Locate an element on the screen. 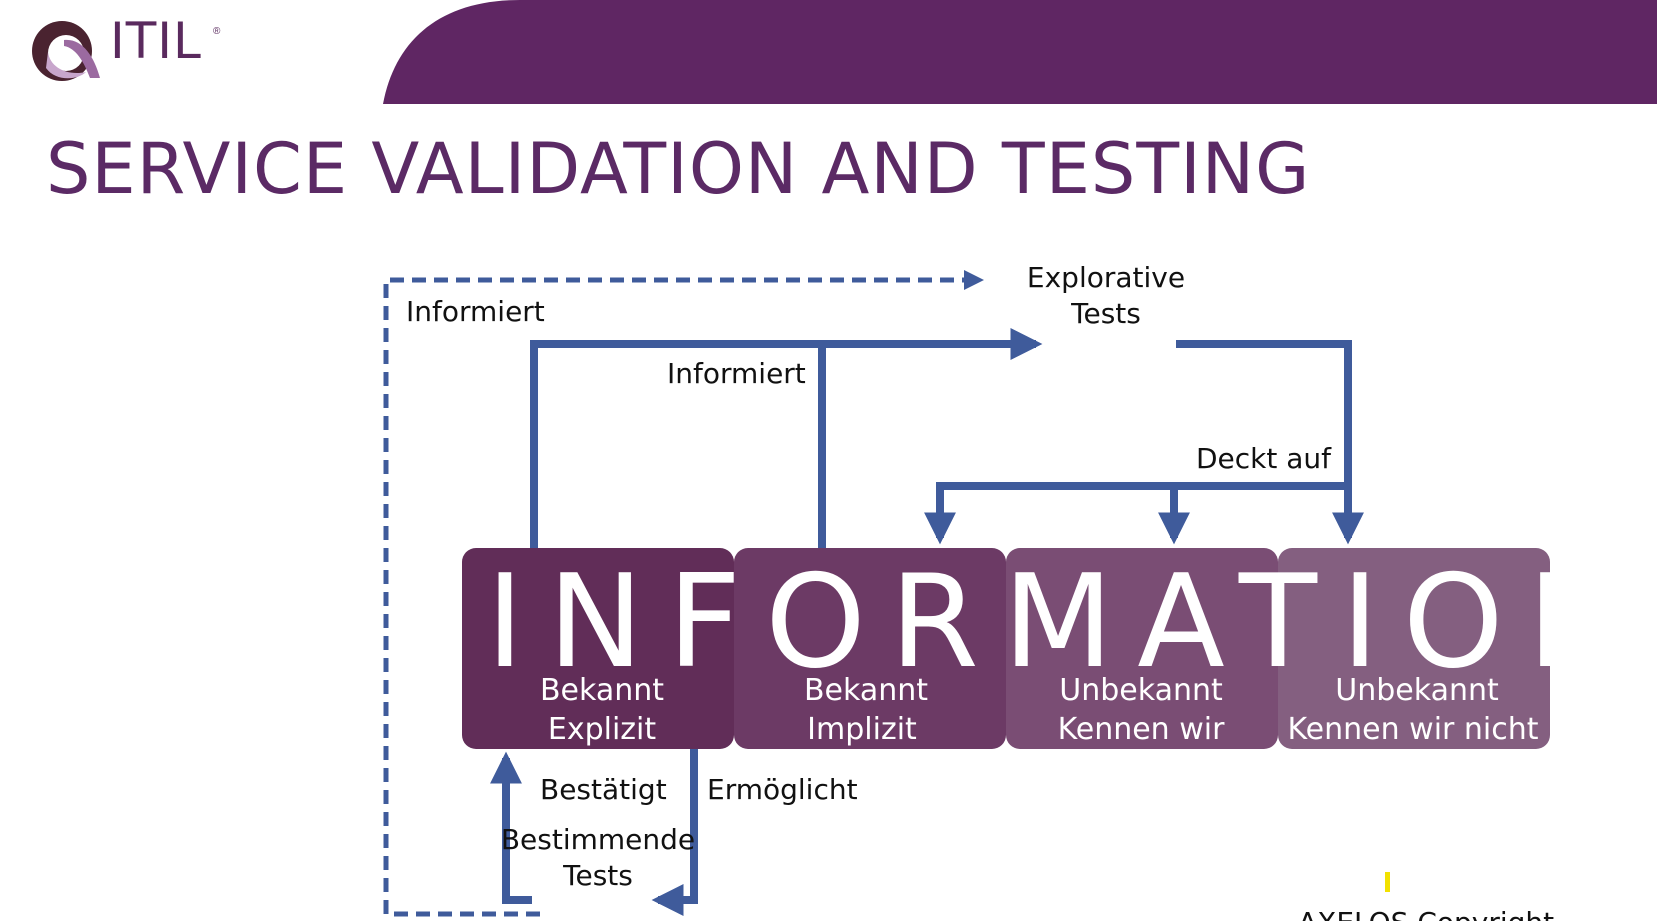 This screenshot has height=921, width=1657. explorative-tests-line2: Tests is located at coordinates (1105, 313).